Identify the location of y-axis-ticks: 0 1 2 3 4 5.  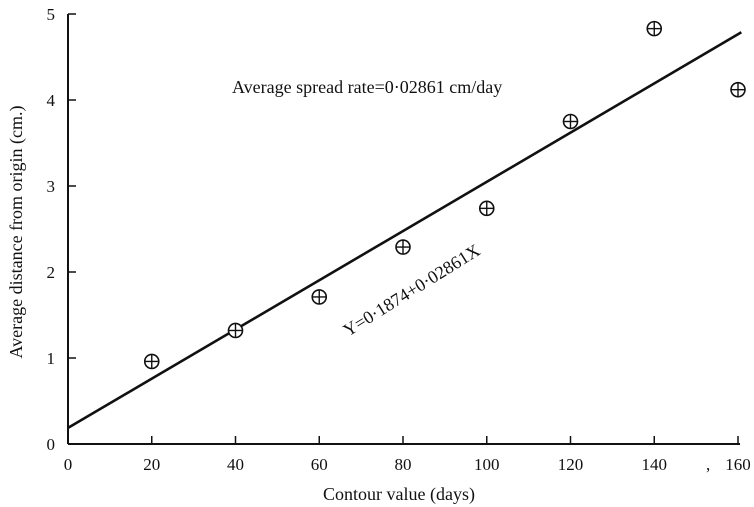
(61, 229).